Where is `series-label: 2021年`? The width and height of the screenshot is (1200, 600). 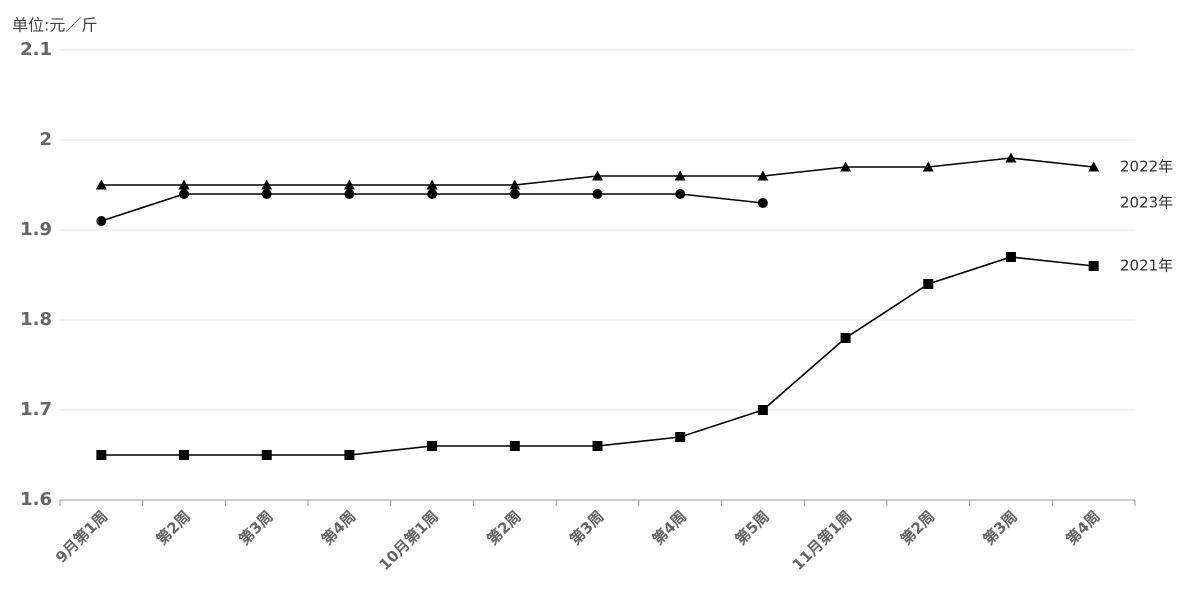 series-label: 2021年 is located at coordinates (1146, 266).